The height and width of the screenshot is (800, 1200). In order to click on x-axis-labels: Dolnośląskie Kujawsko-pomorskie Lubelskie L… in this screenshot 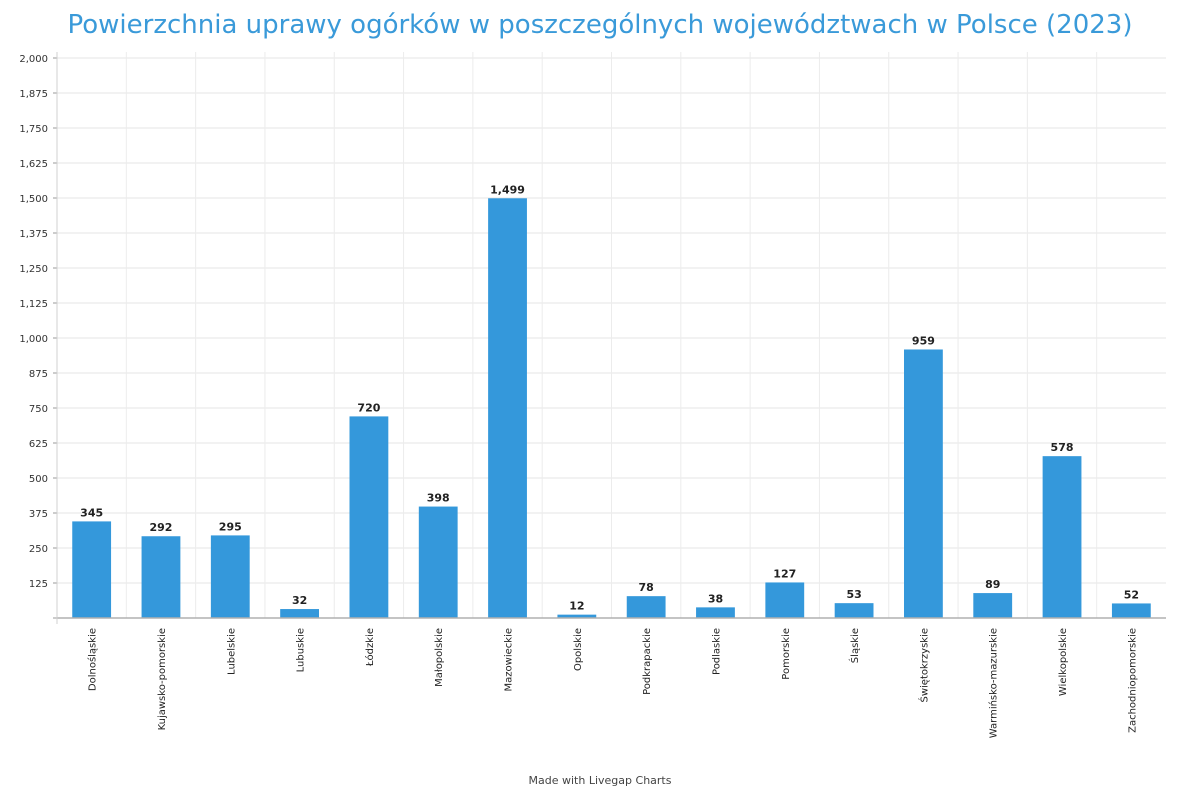, I will do `click(613, 683)`.